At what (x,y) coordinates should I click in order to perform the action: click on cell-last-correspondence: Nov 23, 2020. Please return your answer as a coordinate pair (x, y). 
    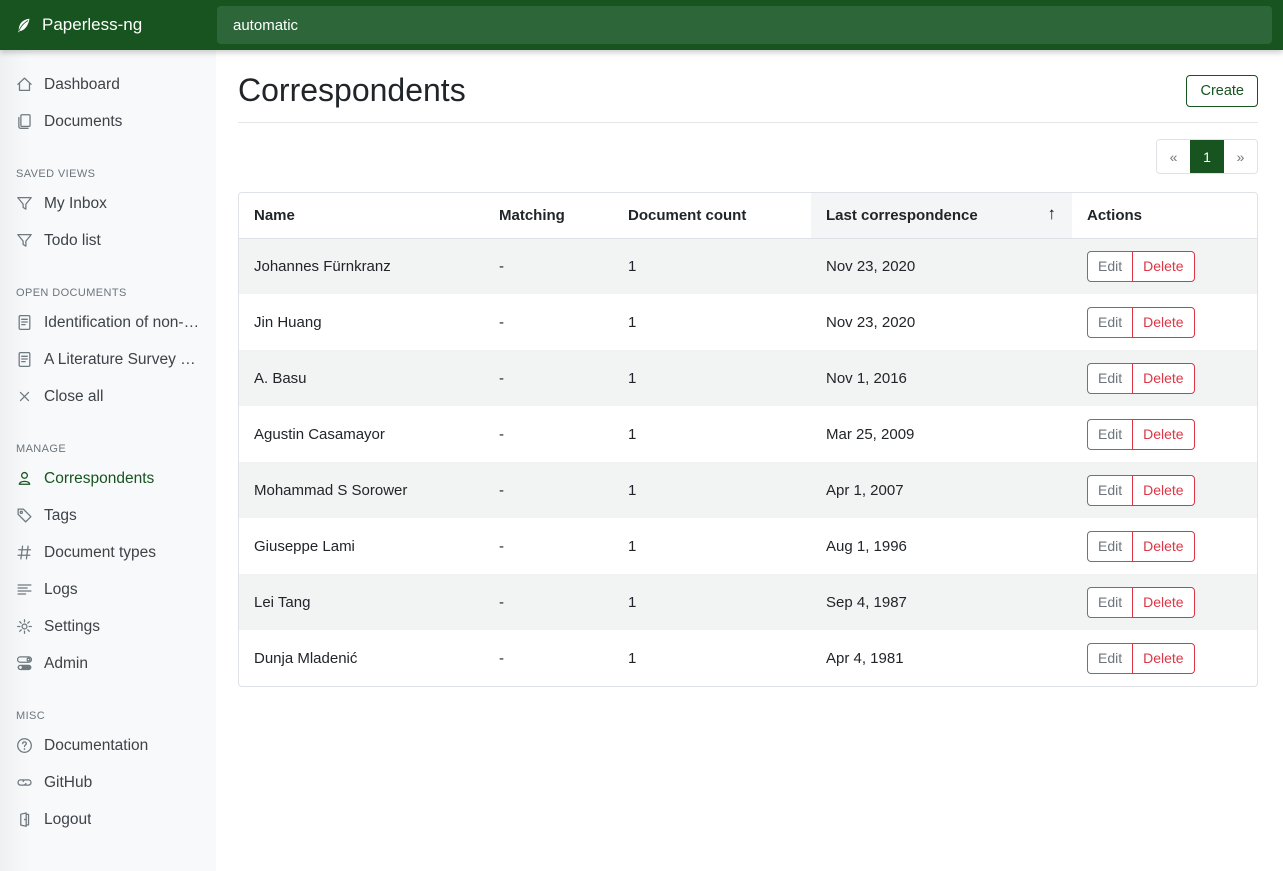
    Looking at the image, I should click on (871, 266).